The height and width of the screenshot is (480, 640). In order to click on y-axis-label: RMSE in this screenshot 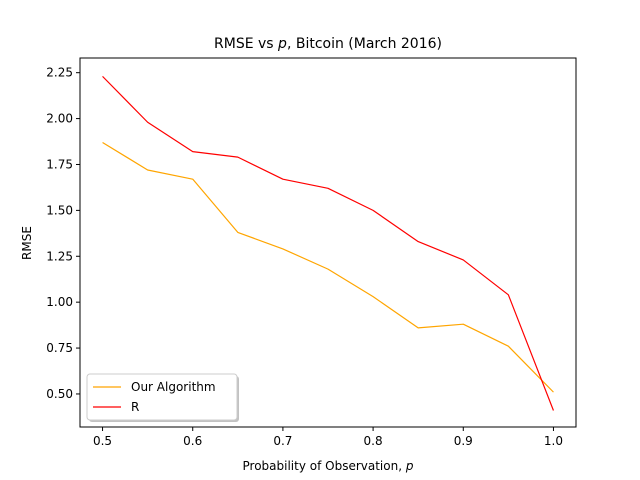, I will do `click(27, 243)`.